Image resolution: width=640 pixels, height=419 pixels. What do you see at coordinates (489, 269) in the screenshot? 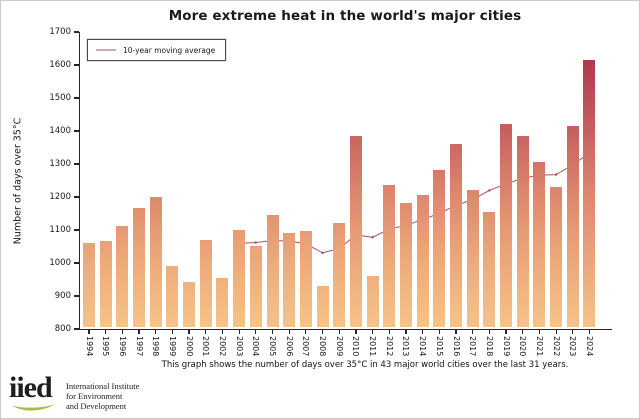
I see `bar-2018` at bounding box center [489, 269].